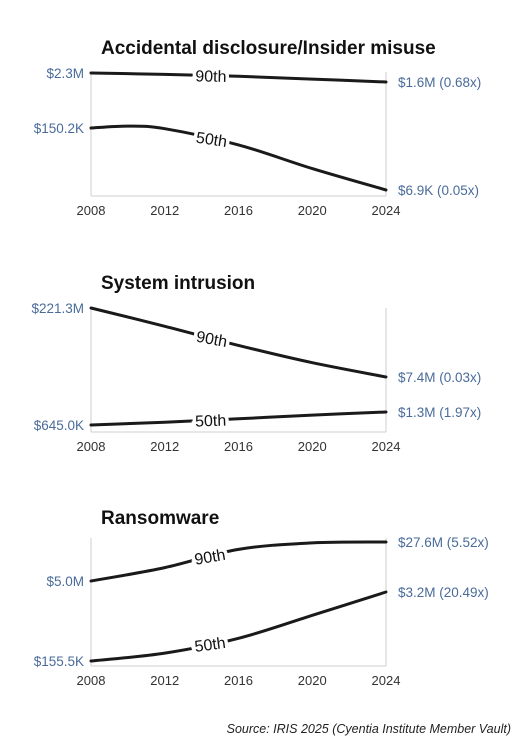  What do you see at coordinates (443, 542) in the screenshot?
I see `panel-3-end-label: $27.6M (5.52x)` at bounding box center [443, 542].